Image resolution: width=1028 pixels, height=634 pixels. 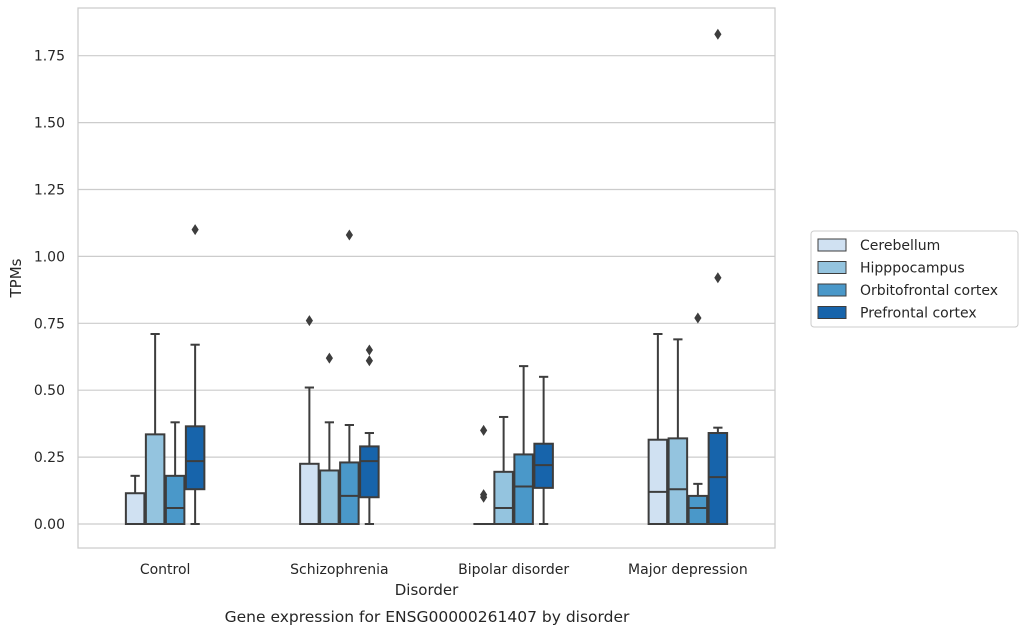 What do you see at coordinates (832, 267) in the screenshot?
I see `legend-swatch-hipppocampus` at bounding box center [832, 267].